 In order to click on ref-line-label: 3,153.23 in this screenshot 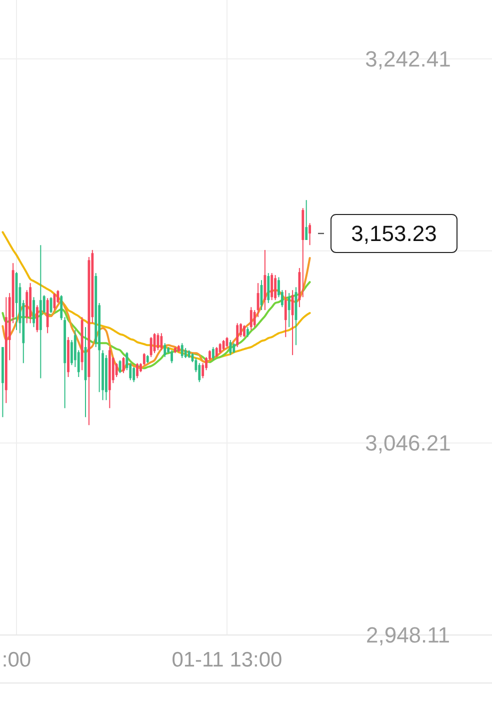, I will do `click(394, 233)`.